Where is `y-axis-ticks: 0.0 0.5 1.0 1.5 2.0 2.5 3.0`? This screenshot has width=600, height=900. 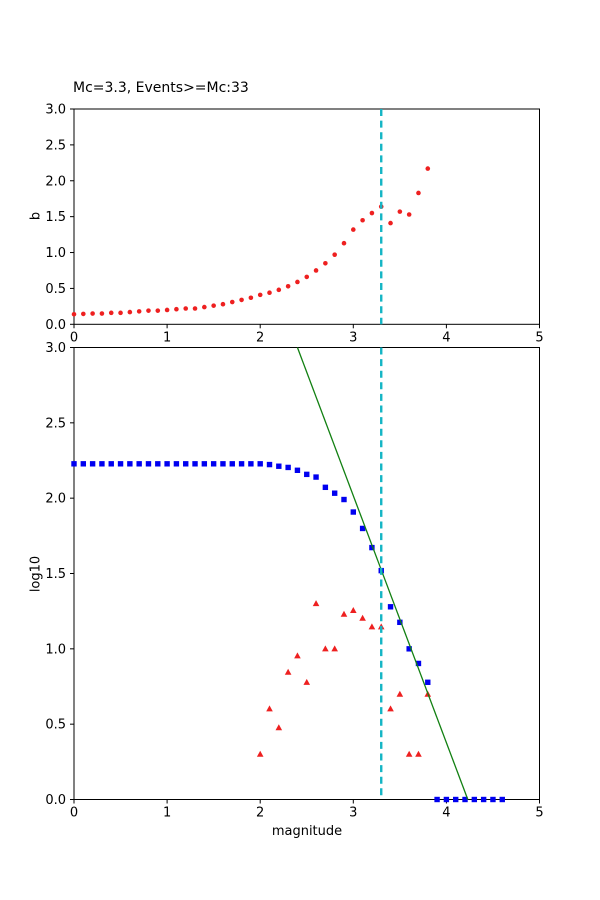 y-axis-ticks: 0.0 0.5 1.0 1.5 2.0 2.5 3.0 is located at coordinates (59, 218).